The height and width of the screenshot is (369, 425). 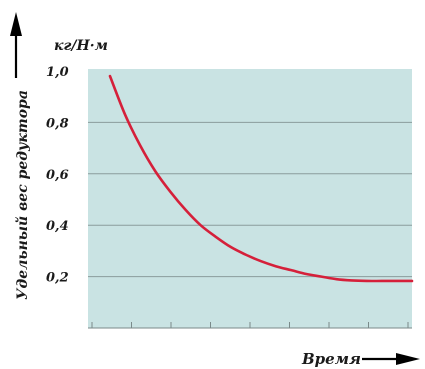 What do you see at coordinates (331, 359) in the screenshot?
I see `x-axis-label: Время` at bounding box center [331, 359].